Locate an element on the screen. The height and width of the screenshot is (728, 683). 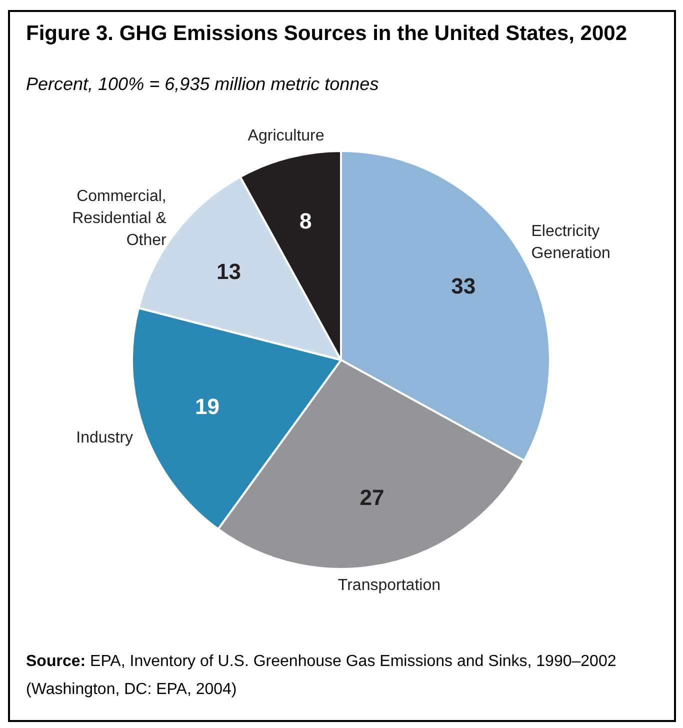
slice-label: Transportation is located at coordinates (389, 585).